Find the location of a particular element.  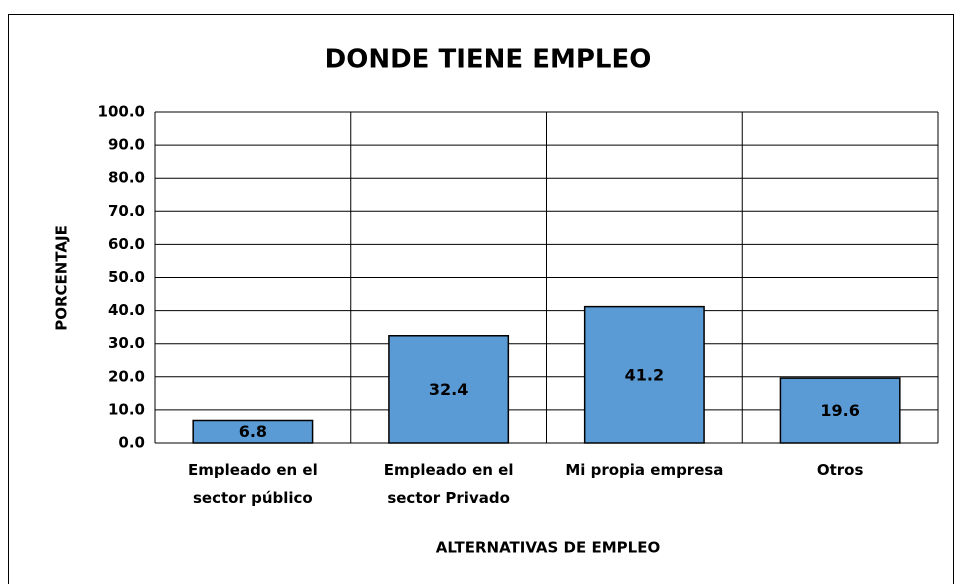

y-tick-label: 70.0 is located at coordinates (126, 211).